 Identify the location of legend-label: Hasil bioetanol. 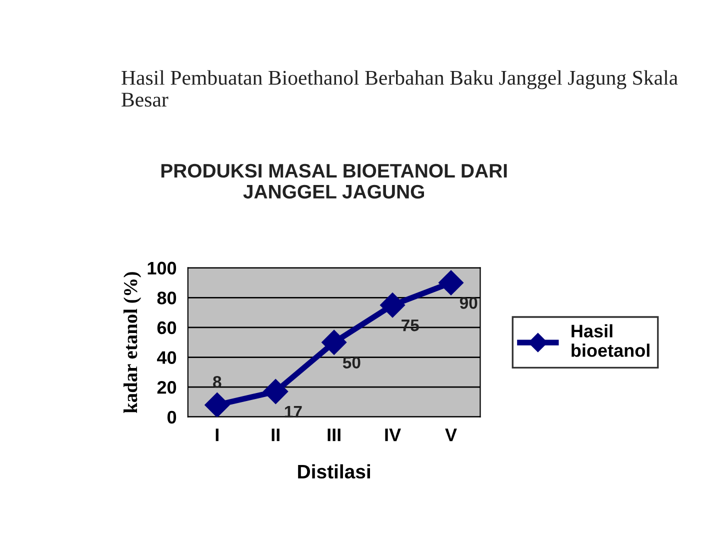
(611, 340).